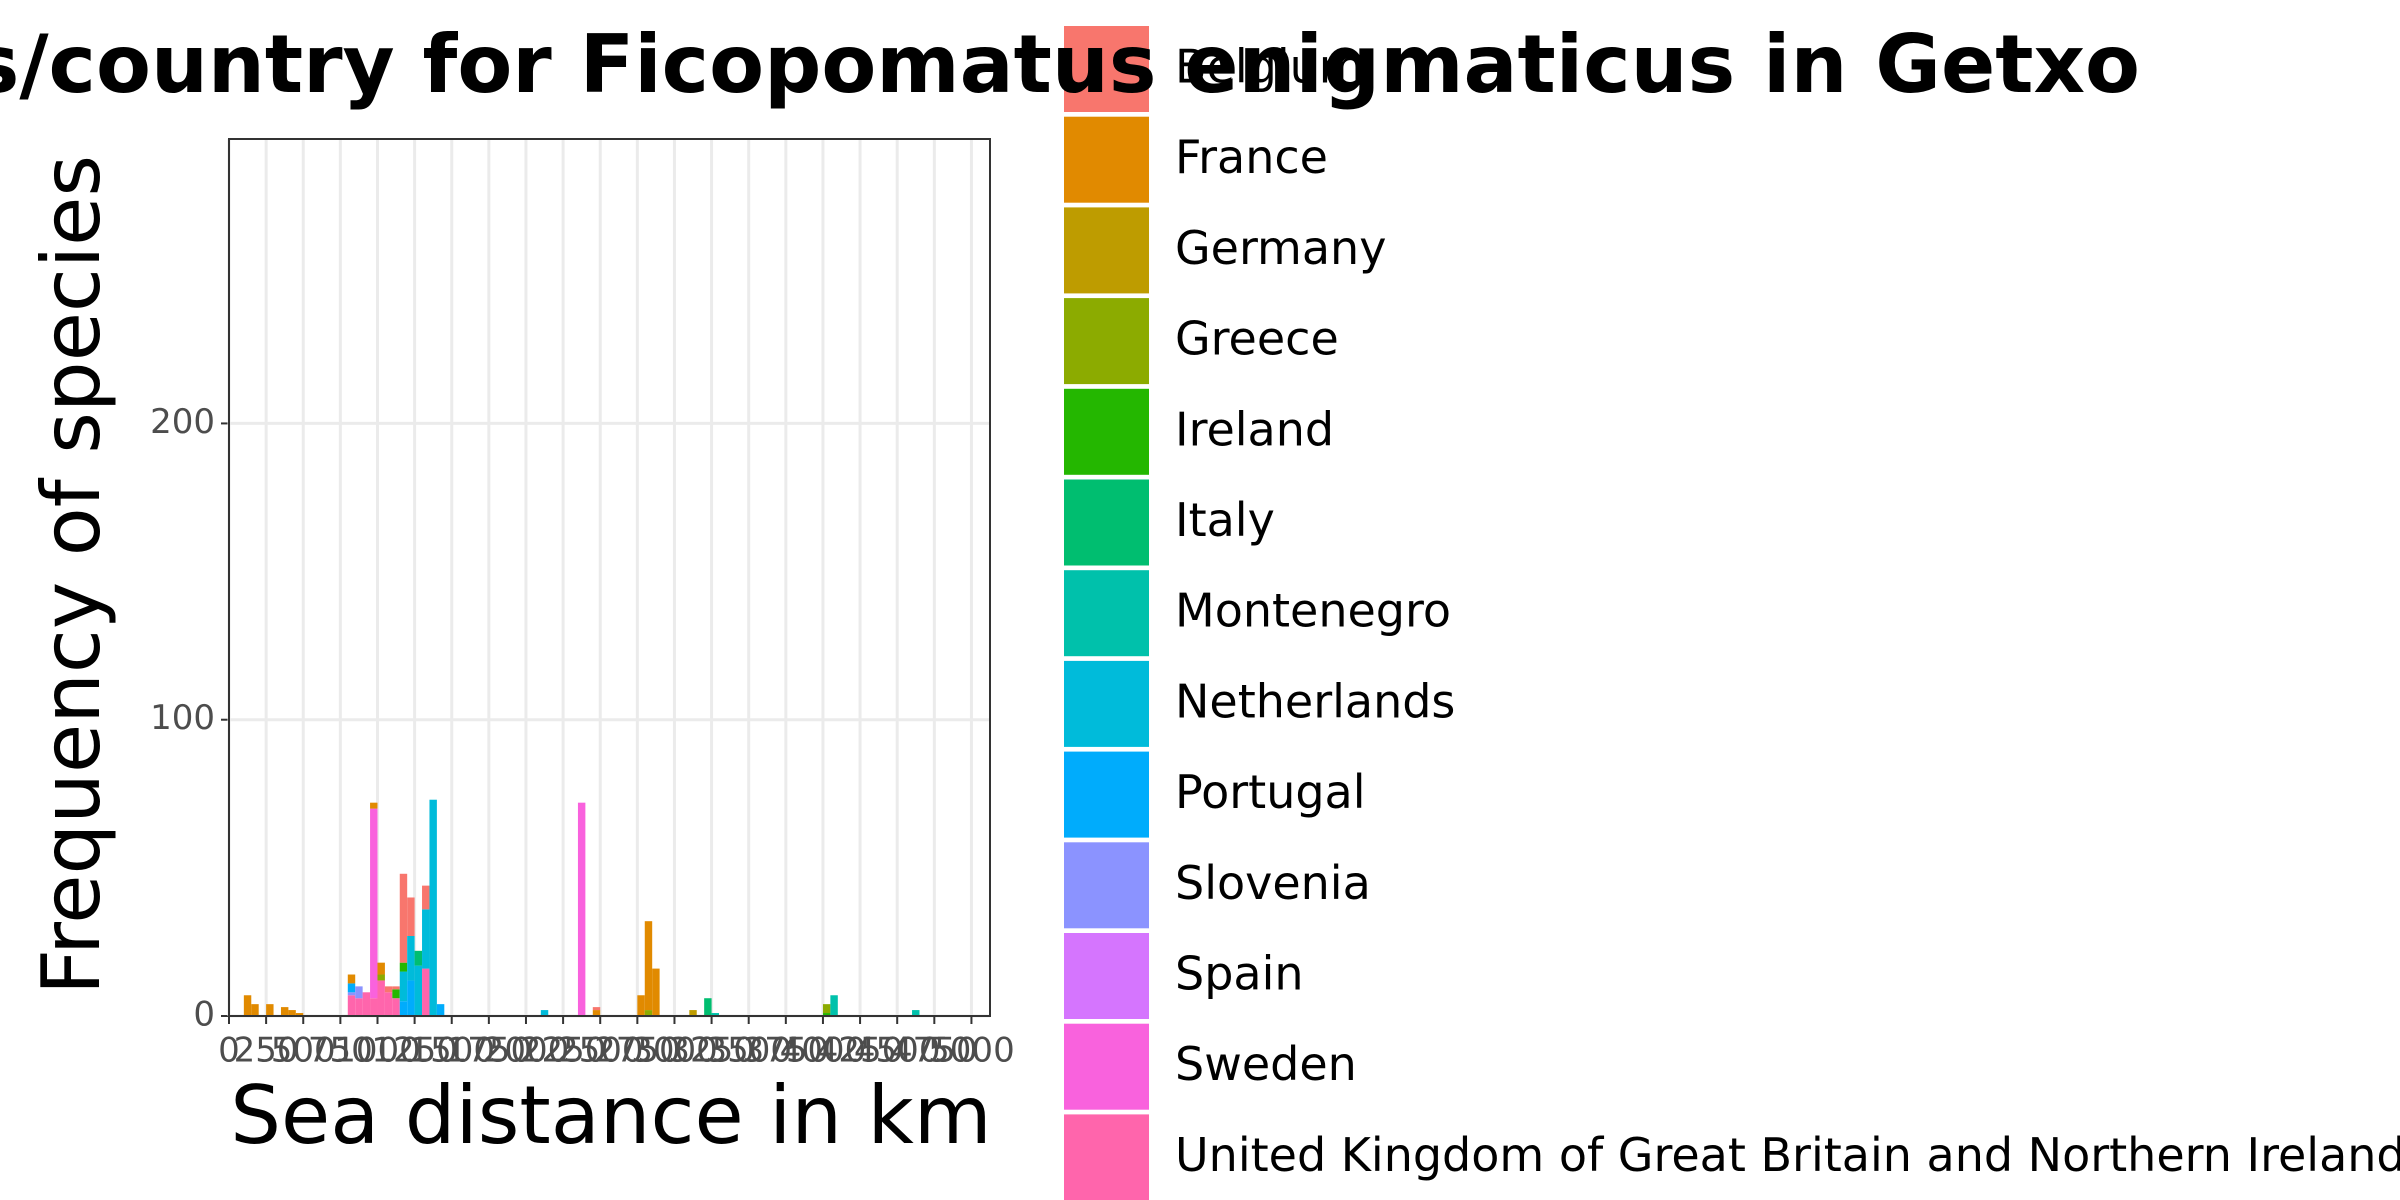 The image size is (2400, 1200). I want to click on legend-label: Germany, so click(1280, 248).